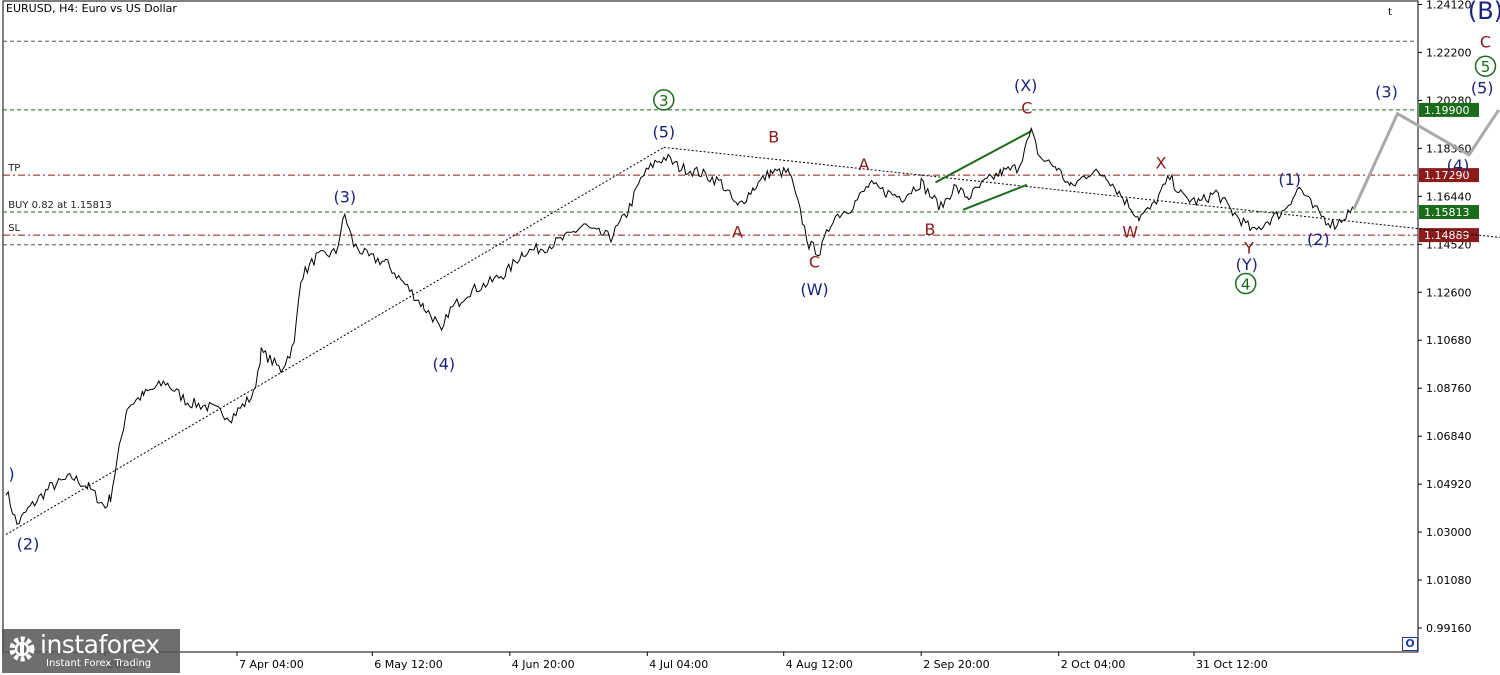  Describe the element at coordinates (1449, 532) in the screenshot. I see `y-tick-label: 1.03000` at that location.